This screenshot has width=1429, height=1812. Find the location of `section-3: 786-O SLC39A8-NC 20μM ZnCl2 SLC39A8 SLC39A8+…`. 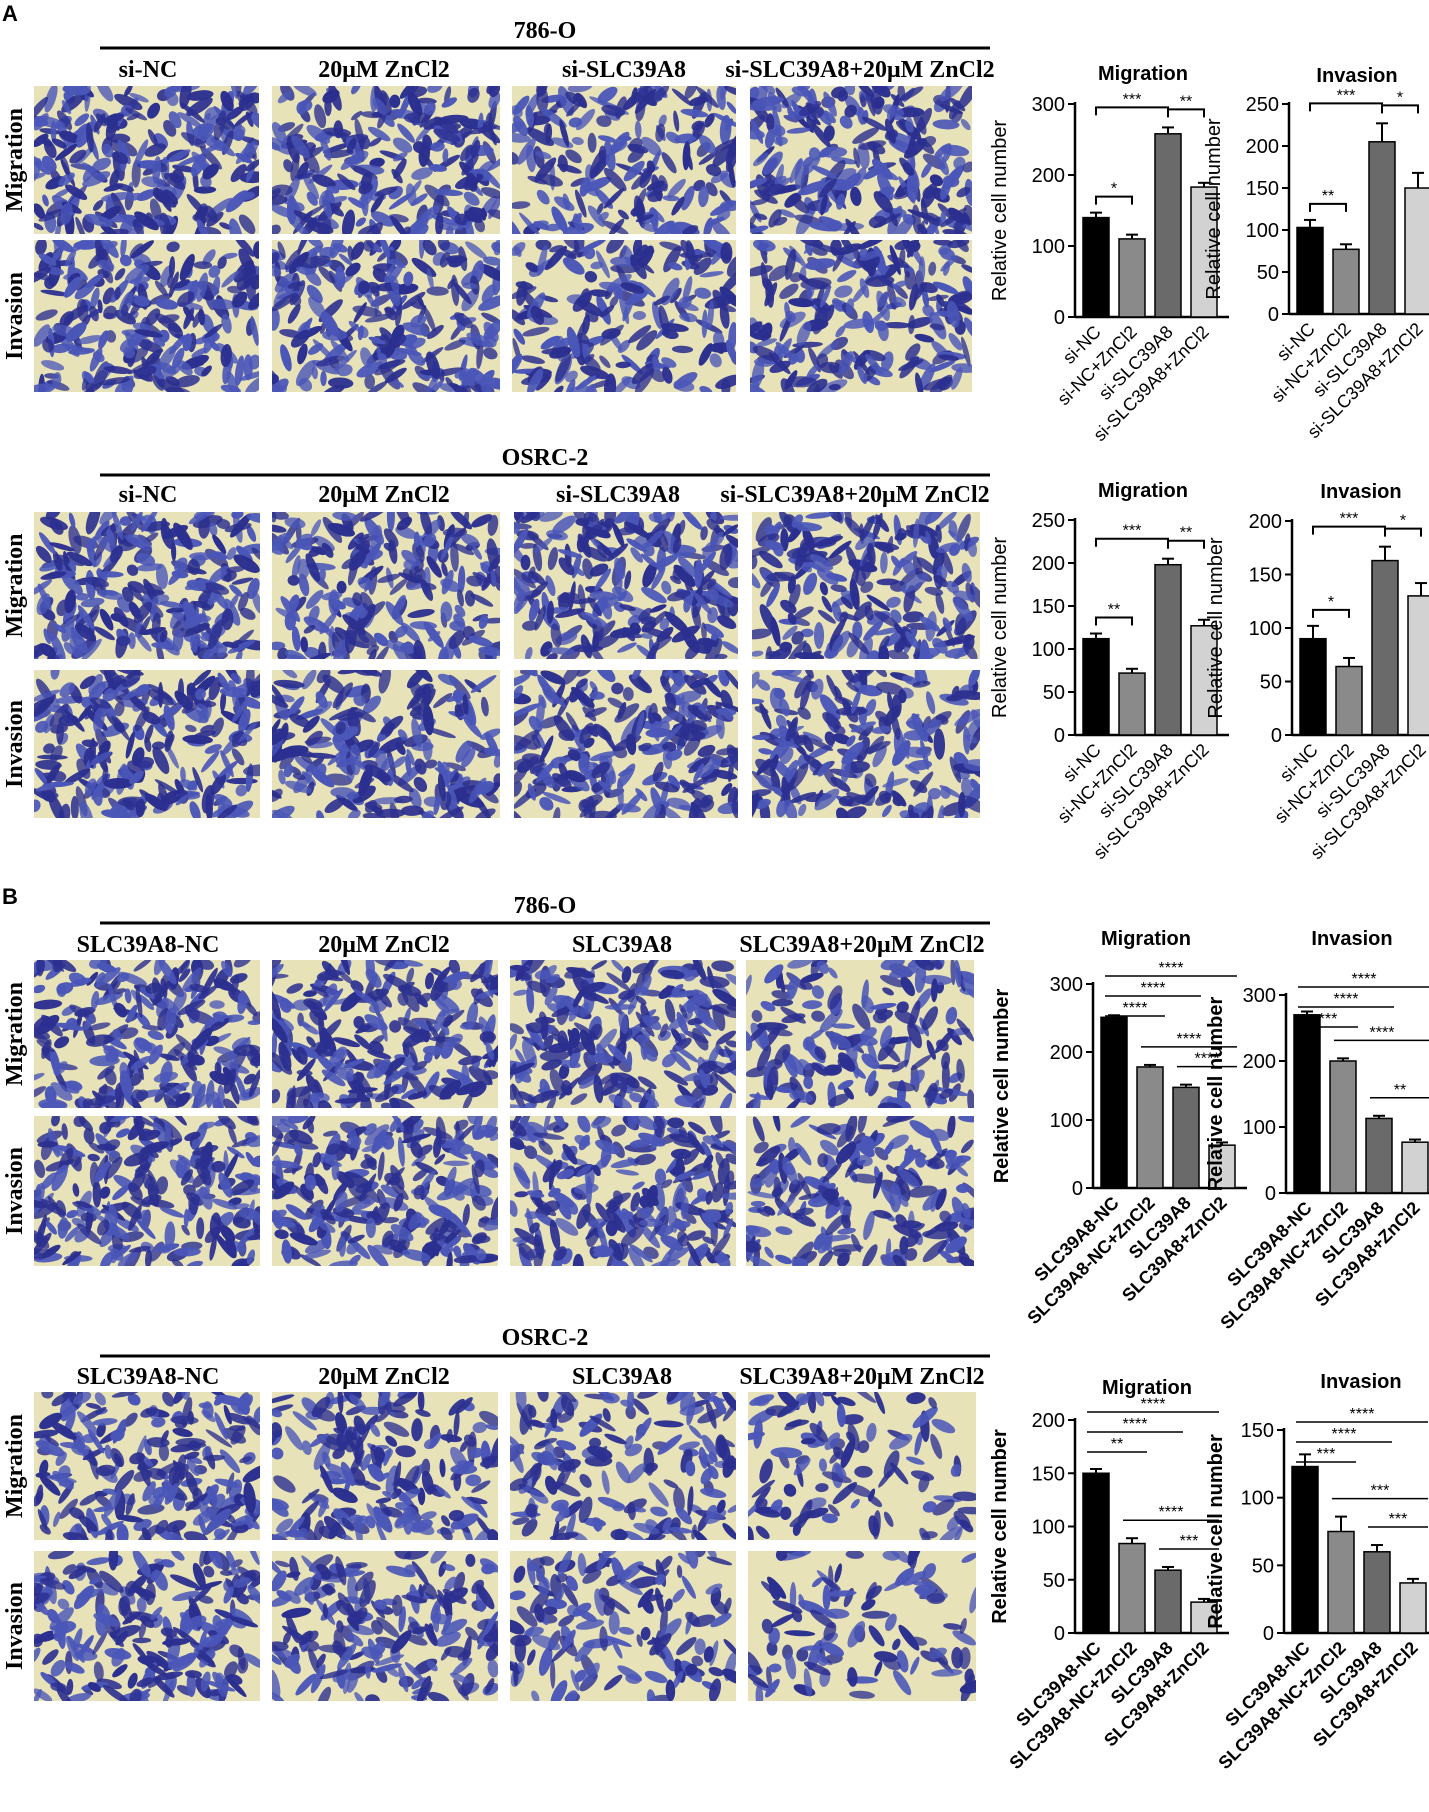

section-3: 786-O SLC39A8-NC 20μM ZnCl2 SLC39A8 SLC39A8+… is located at coordinates (496, 1079).